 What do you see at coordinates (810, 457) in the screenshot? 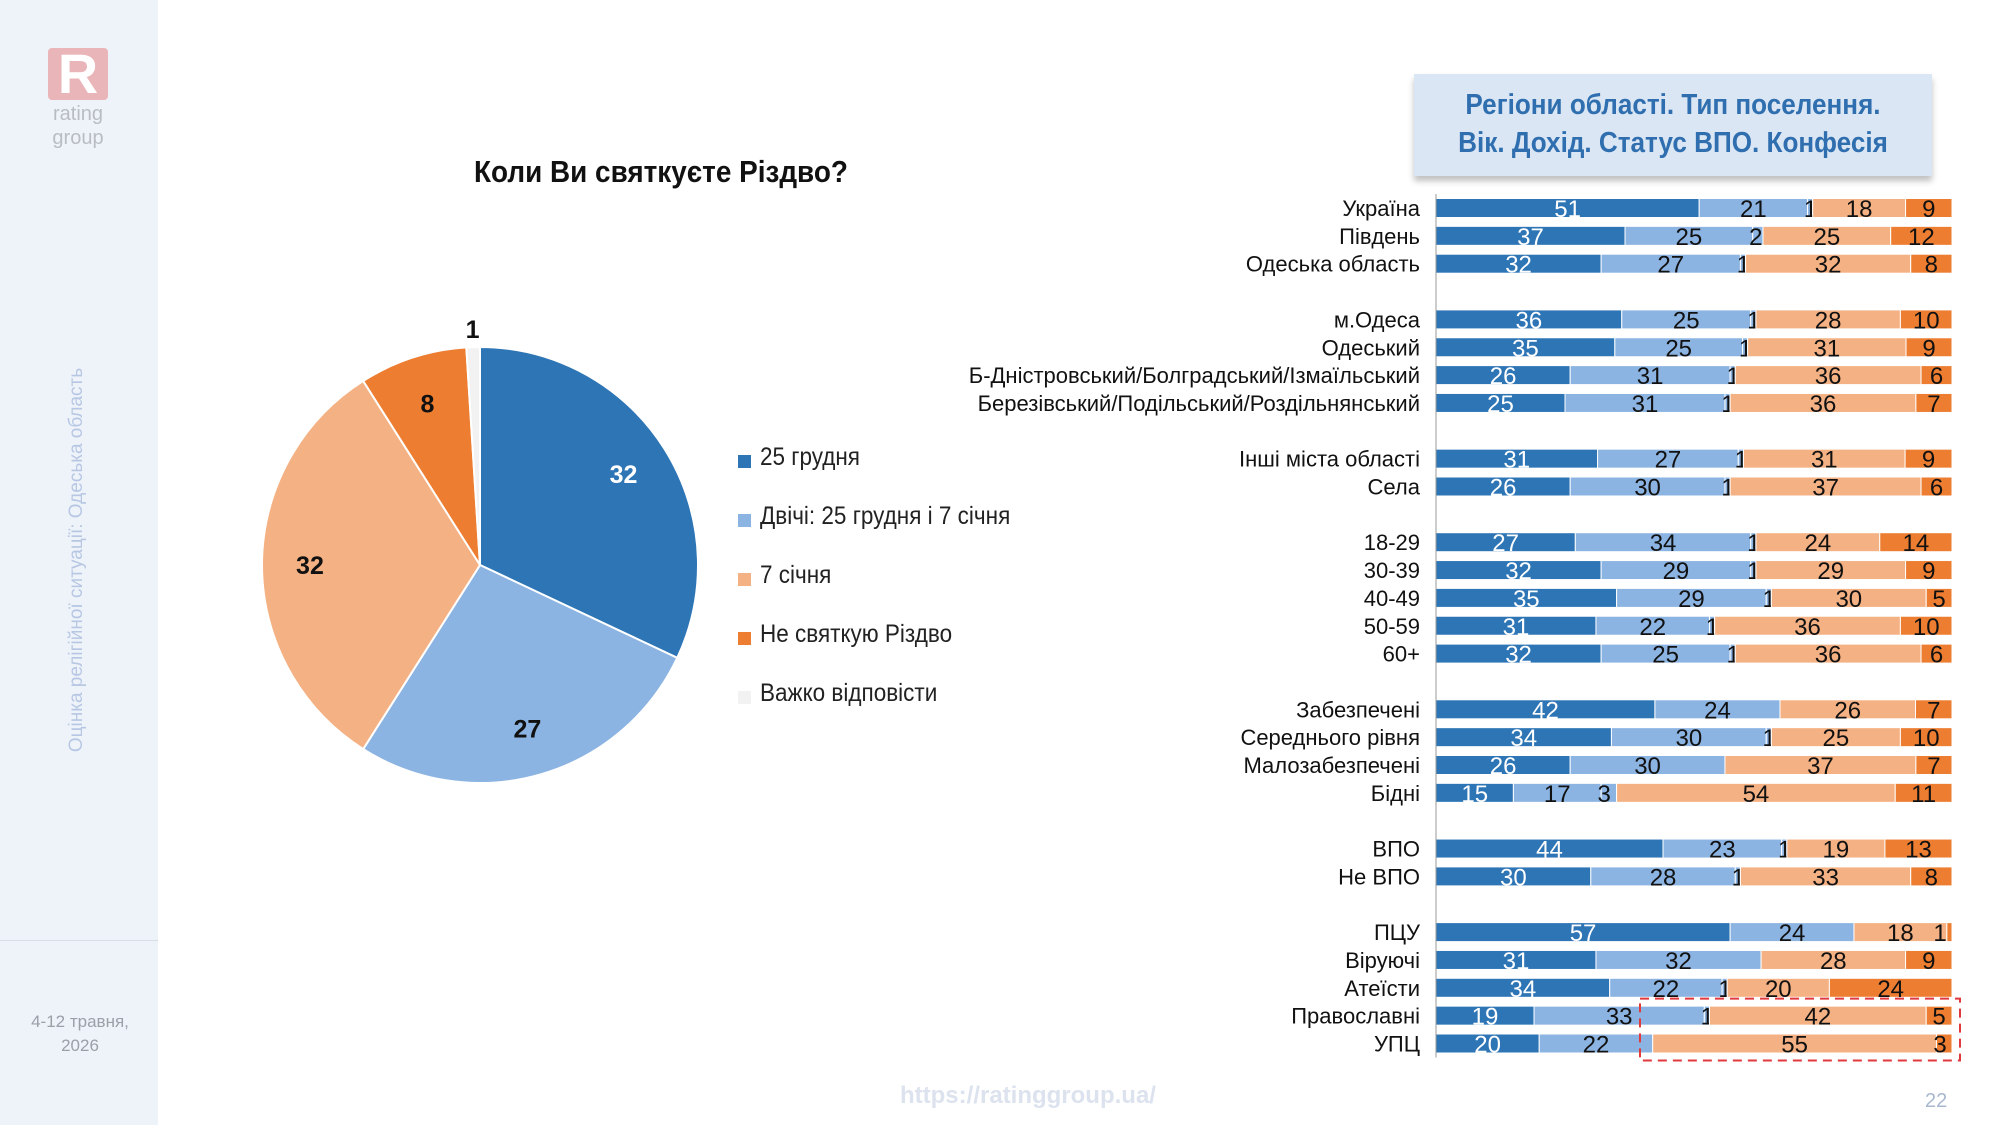
I see `legend-label-dec25: 25 грудня` at bounding box center [810, 457].